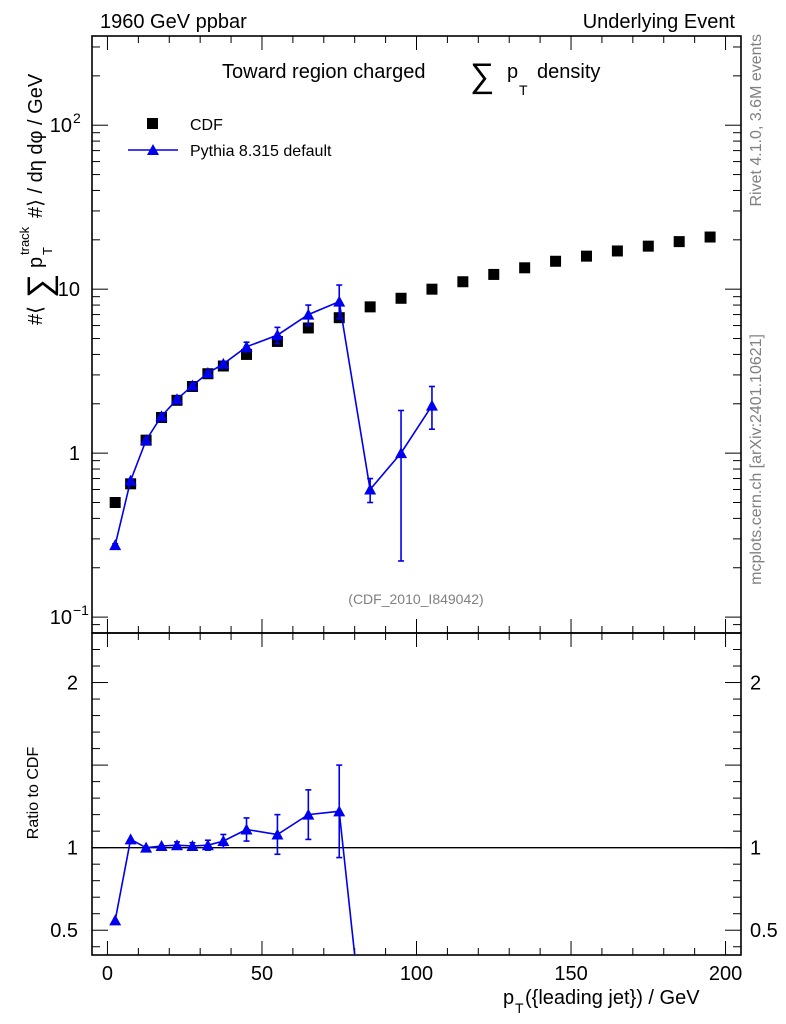 The width and height of the screenshot is (786, 1024). I want to click on legend: CDF Pythia 8.315 default, so click(230, 138).